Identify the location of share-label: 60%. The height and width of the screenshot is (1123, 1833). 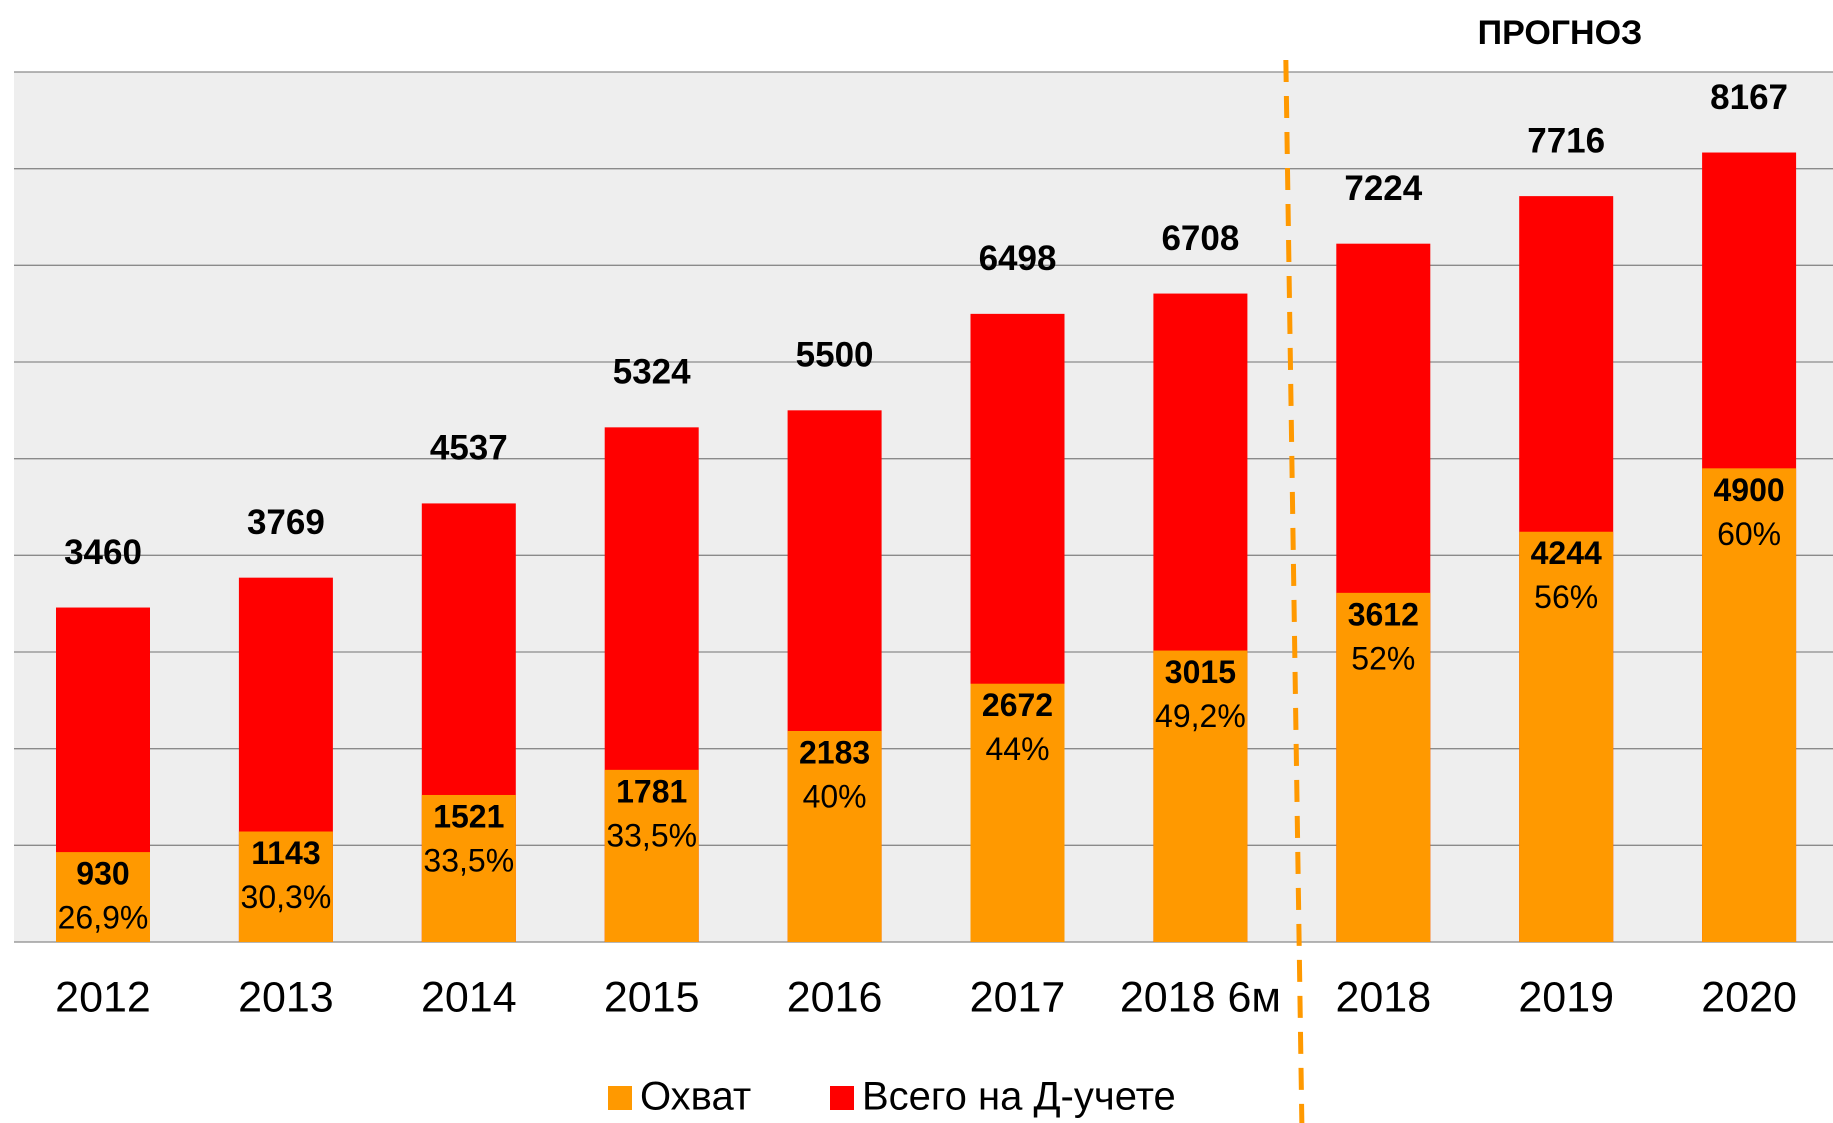
(1749, 534).